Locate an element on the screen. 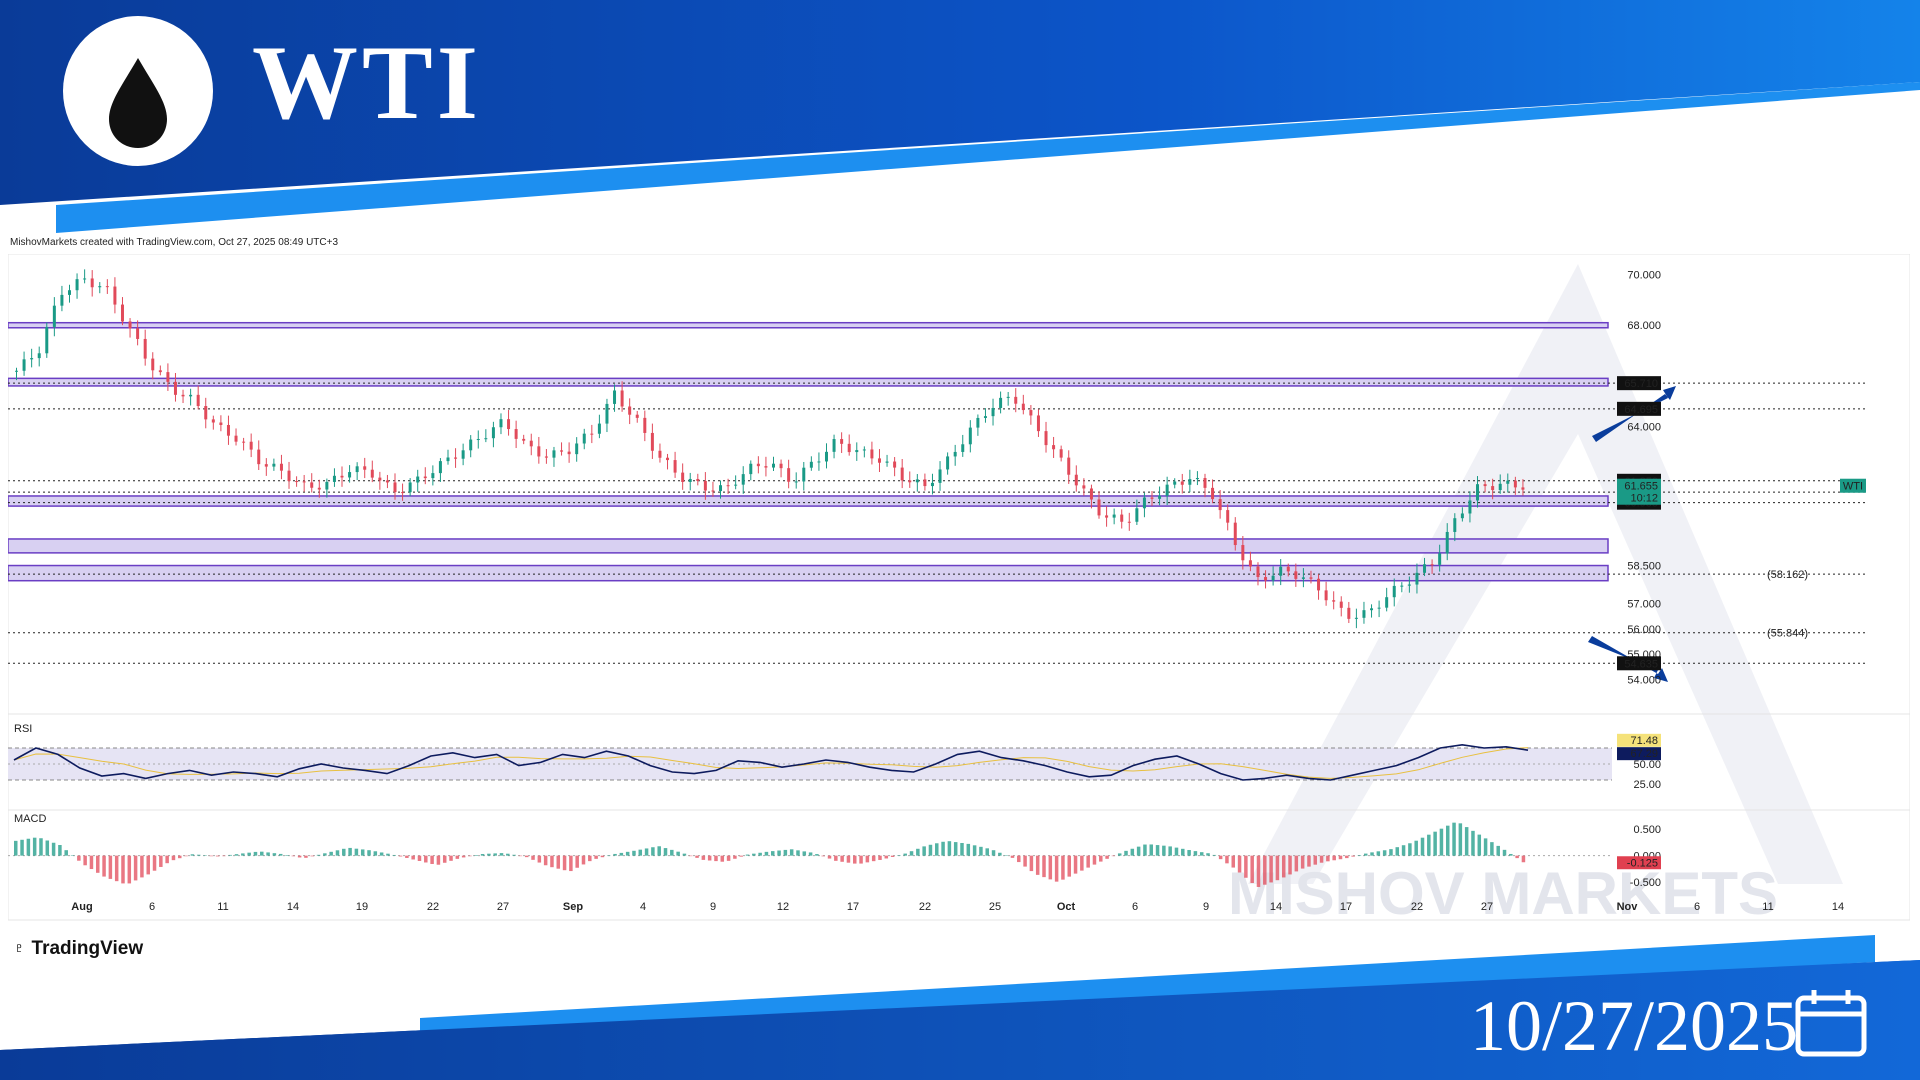  time-axis-tick: 22 is located at coordinates (1417, 907).